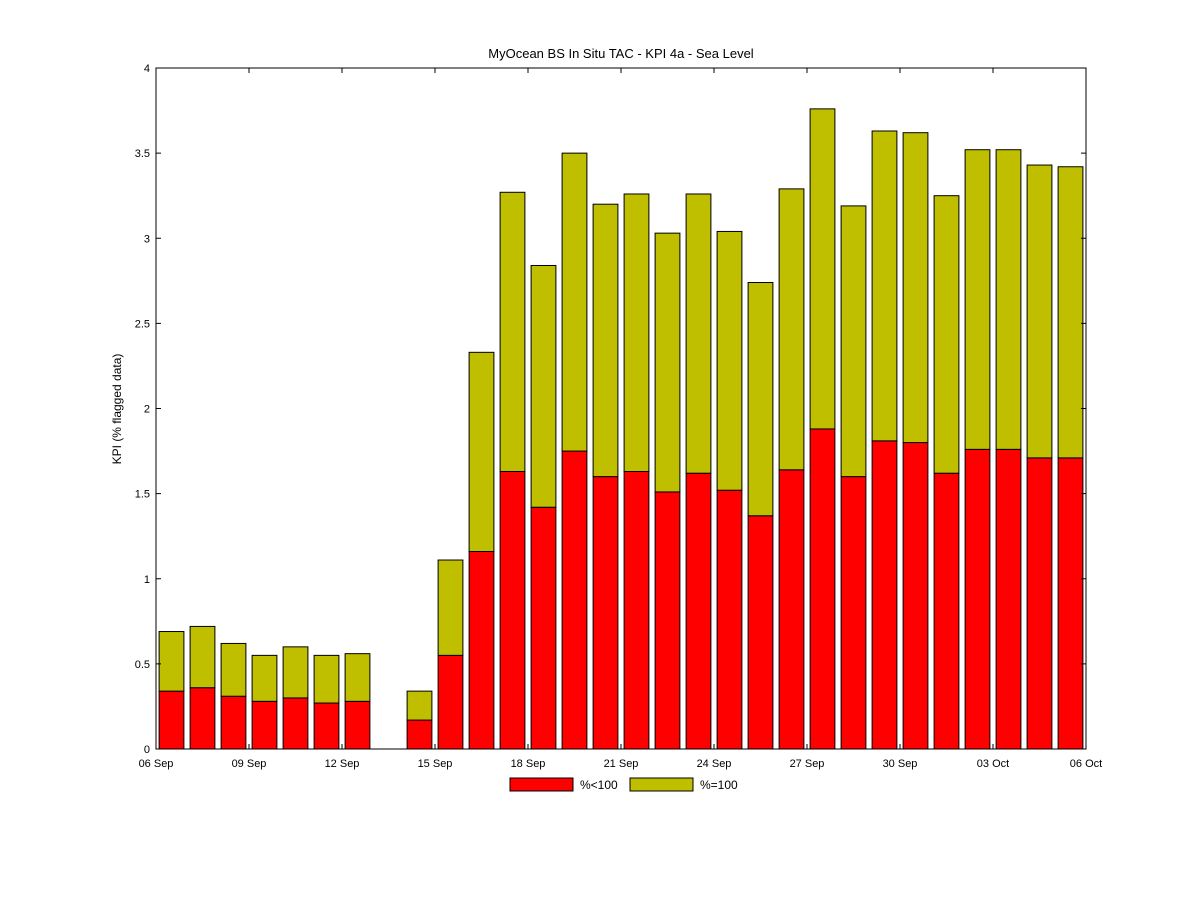 The width and height of the screenshot is (1200, 905). Describe the element at coordinates (147, 580) in the screenshot. I see `y-tick-label: 1` at that location.